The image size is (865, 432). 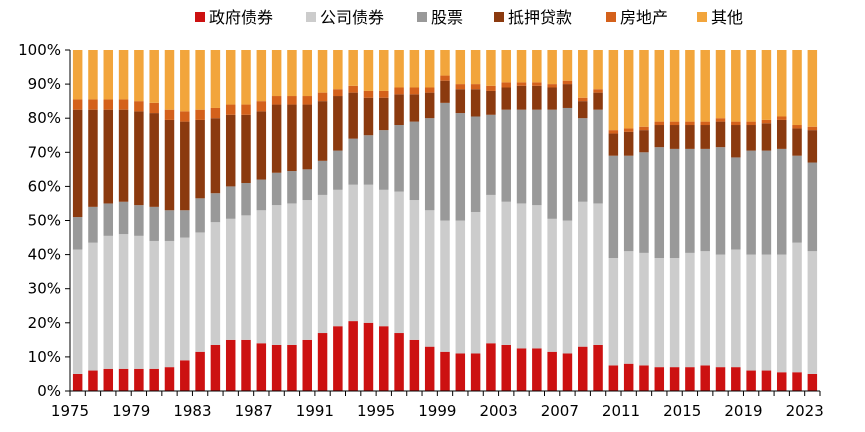 What do you see at coordinates (70, 411) in the screenshot?
I see `x-tick-label: 1975` at bounding box center [70, 411].